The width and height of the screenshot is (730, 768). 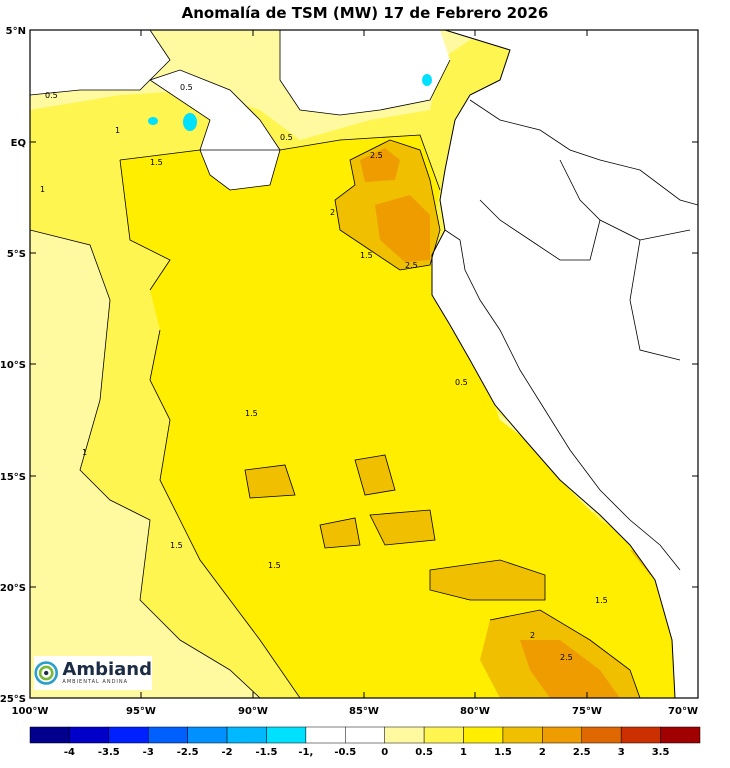 What do you see at coordinates (305, 752) in the screenshot?
I see `colorbar-label: -1,` at bounding box center [305, 752].